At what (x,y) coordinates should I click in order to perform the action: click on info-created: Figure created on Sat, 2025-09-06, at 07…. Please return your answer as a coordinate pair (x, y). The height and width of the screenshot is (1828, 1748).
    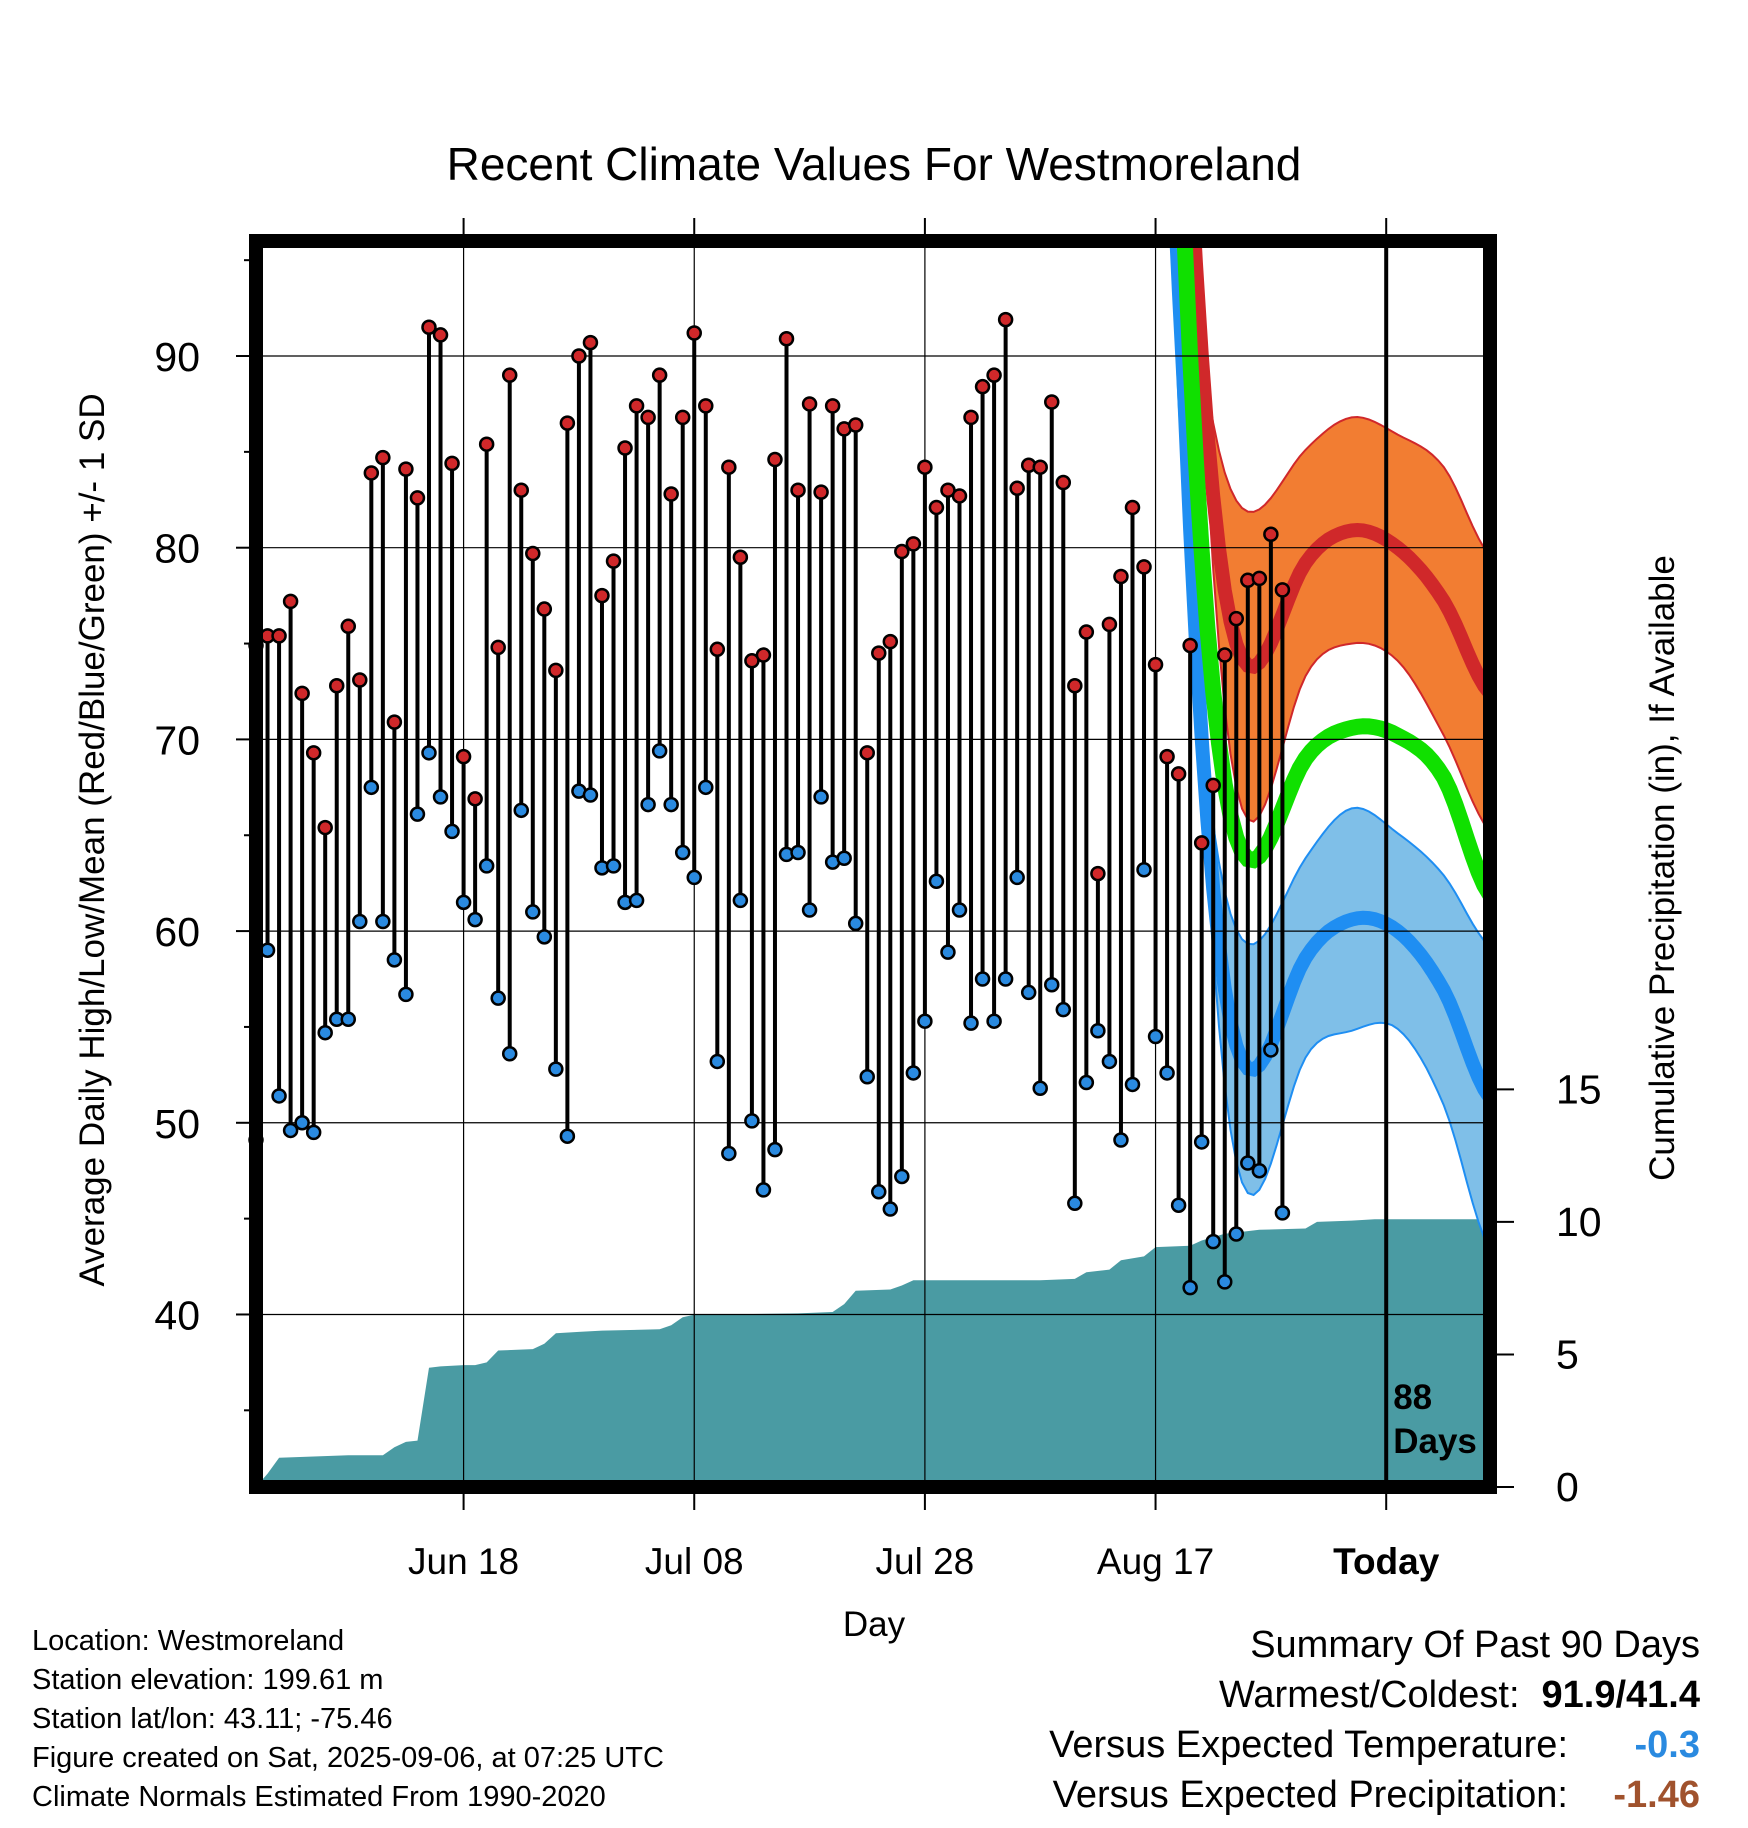
    Looking at the image, I should click on (348, 1758).